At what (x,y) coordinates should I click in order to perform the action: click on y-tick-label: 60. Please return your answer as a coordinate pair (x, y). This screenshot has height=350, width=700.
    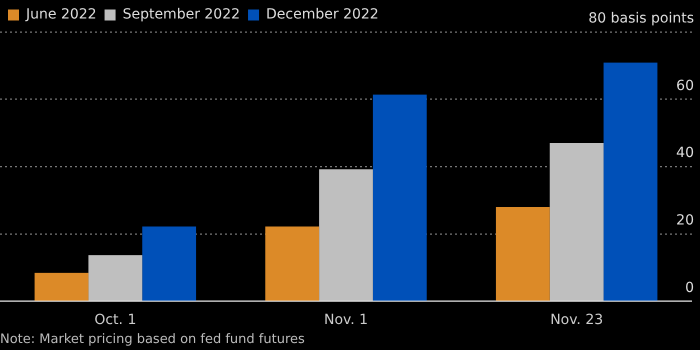
    Looking at the image, I should click on (685, 86).